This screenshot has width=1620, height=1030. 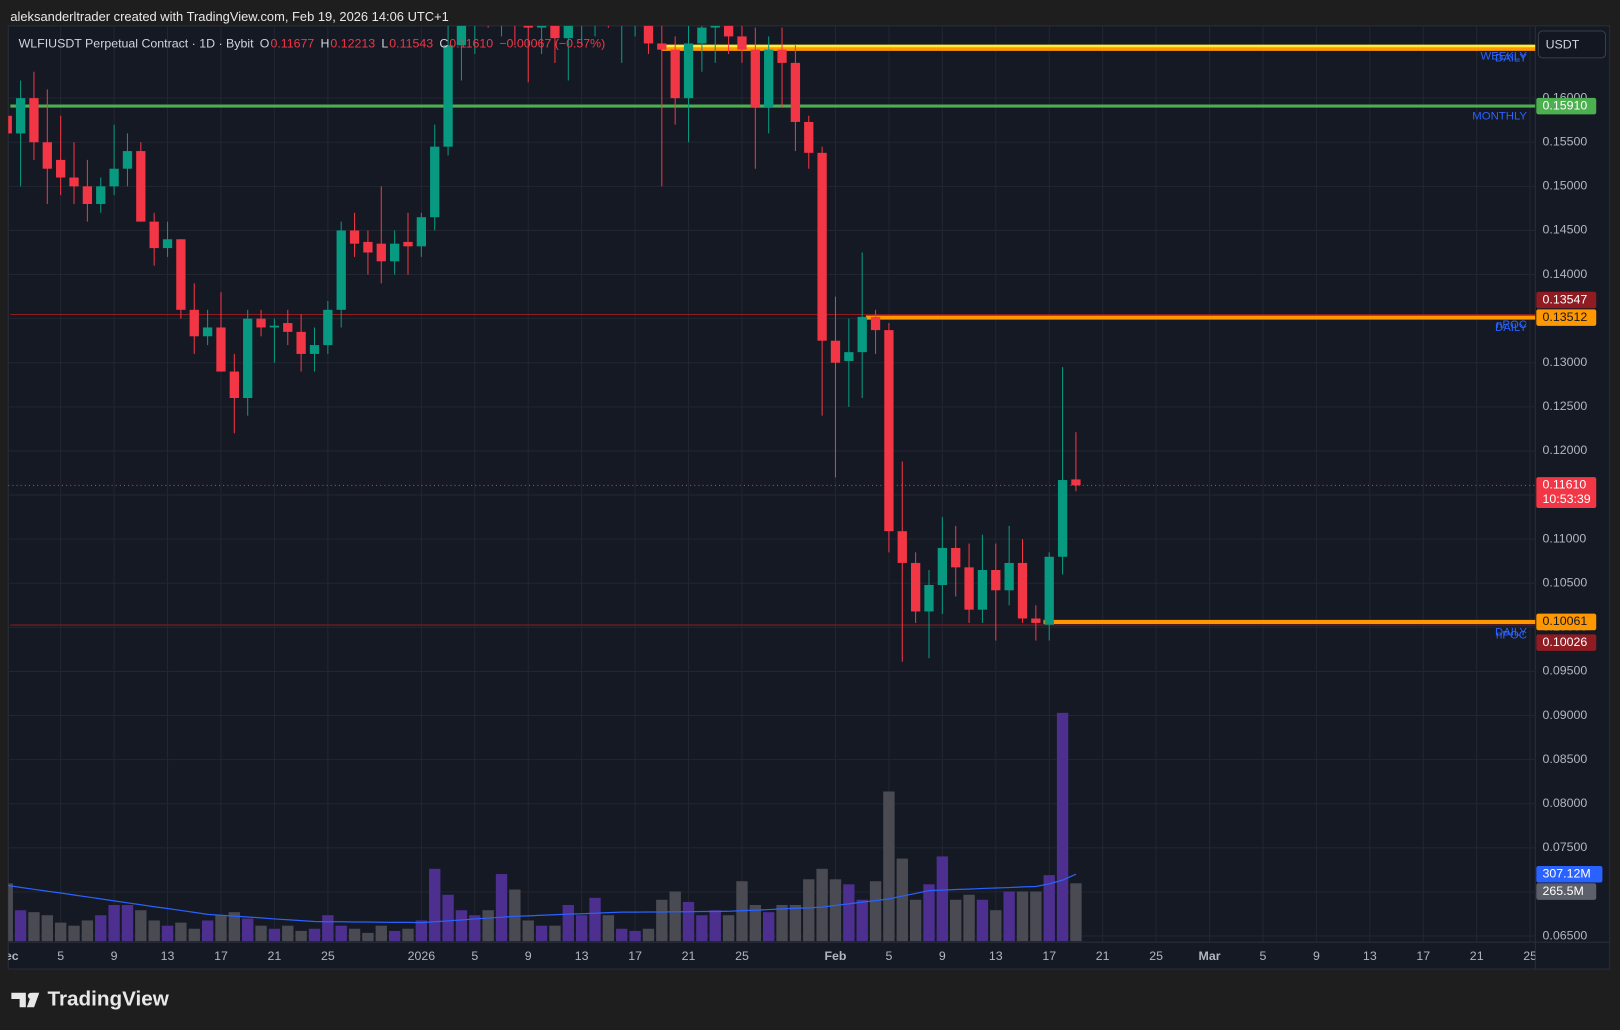 I want to click on y-tick-label: 0.09000, so click(x=1565, y=715).